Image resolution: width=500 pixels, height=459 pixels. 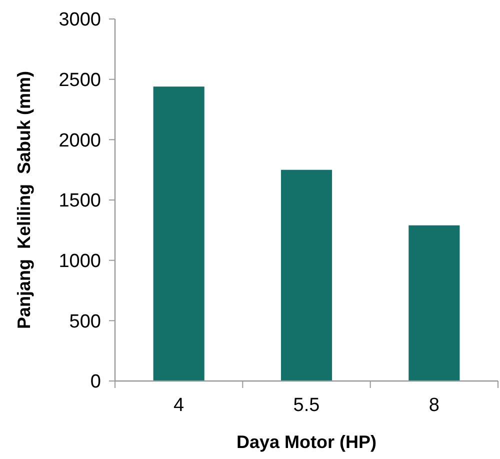 What do you see at coordinates (24, 200) in the screenshot?
I see `y-axis-title: Panjang Keliling Sabuk (mm)` at bounding box center [24, 200].